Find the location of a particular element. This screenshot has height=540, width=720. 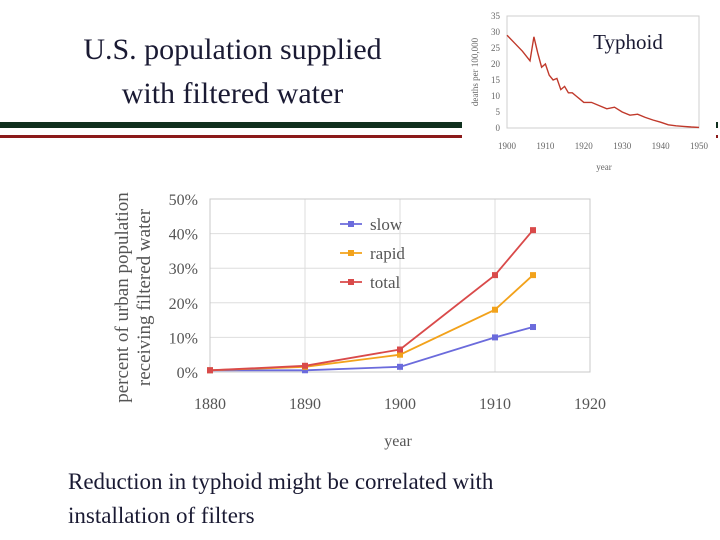

x-tick-label: 1920 is located at coordinates (590, 404).